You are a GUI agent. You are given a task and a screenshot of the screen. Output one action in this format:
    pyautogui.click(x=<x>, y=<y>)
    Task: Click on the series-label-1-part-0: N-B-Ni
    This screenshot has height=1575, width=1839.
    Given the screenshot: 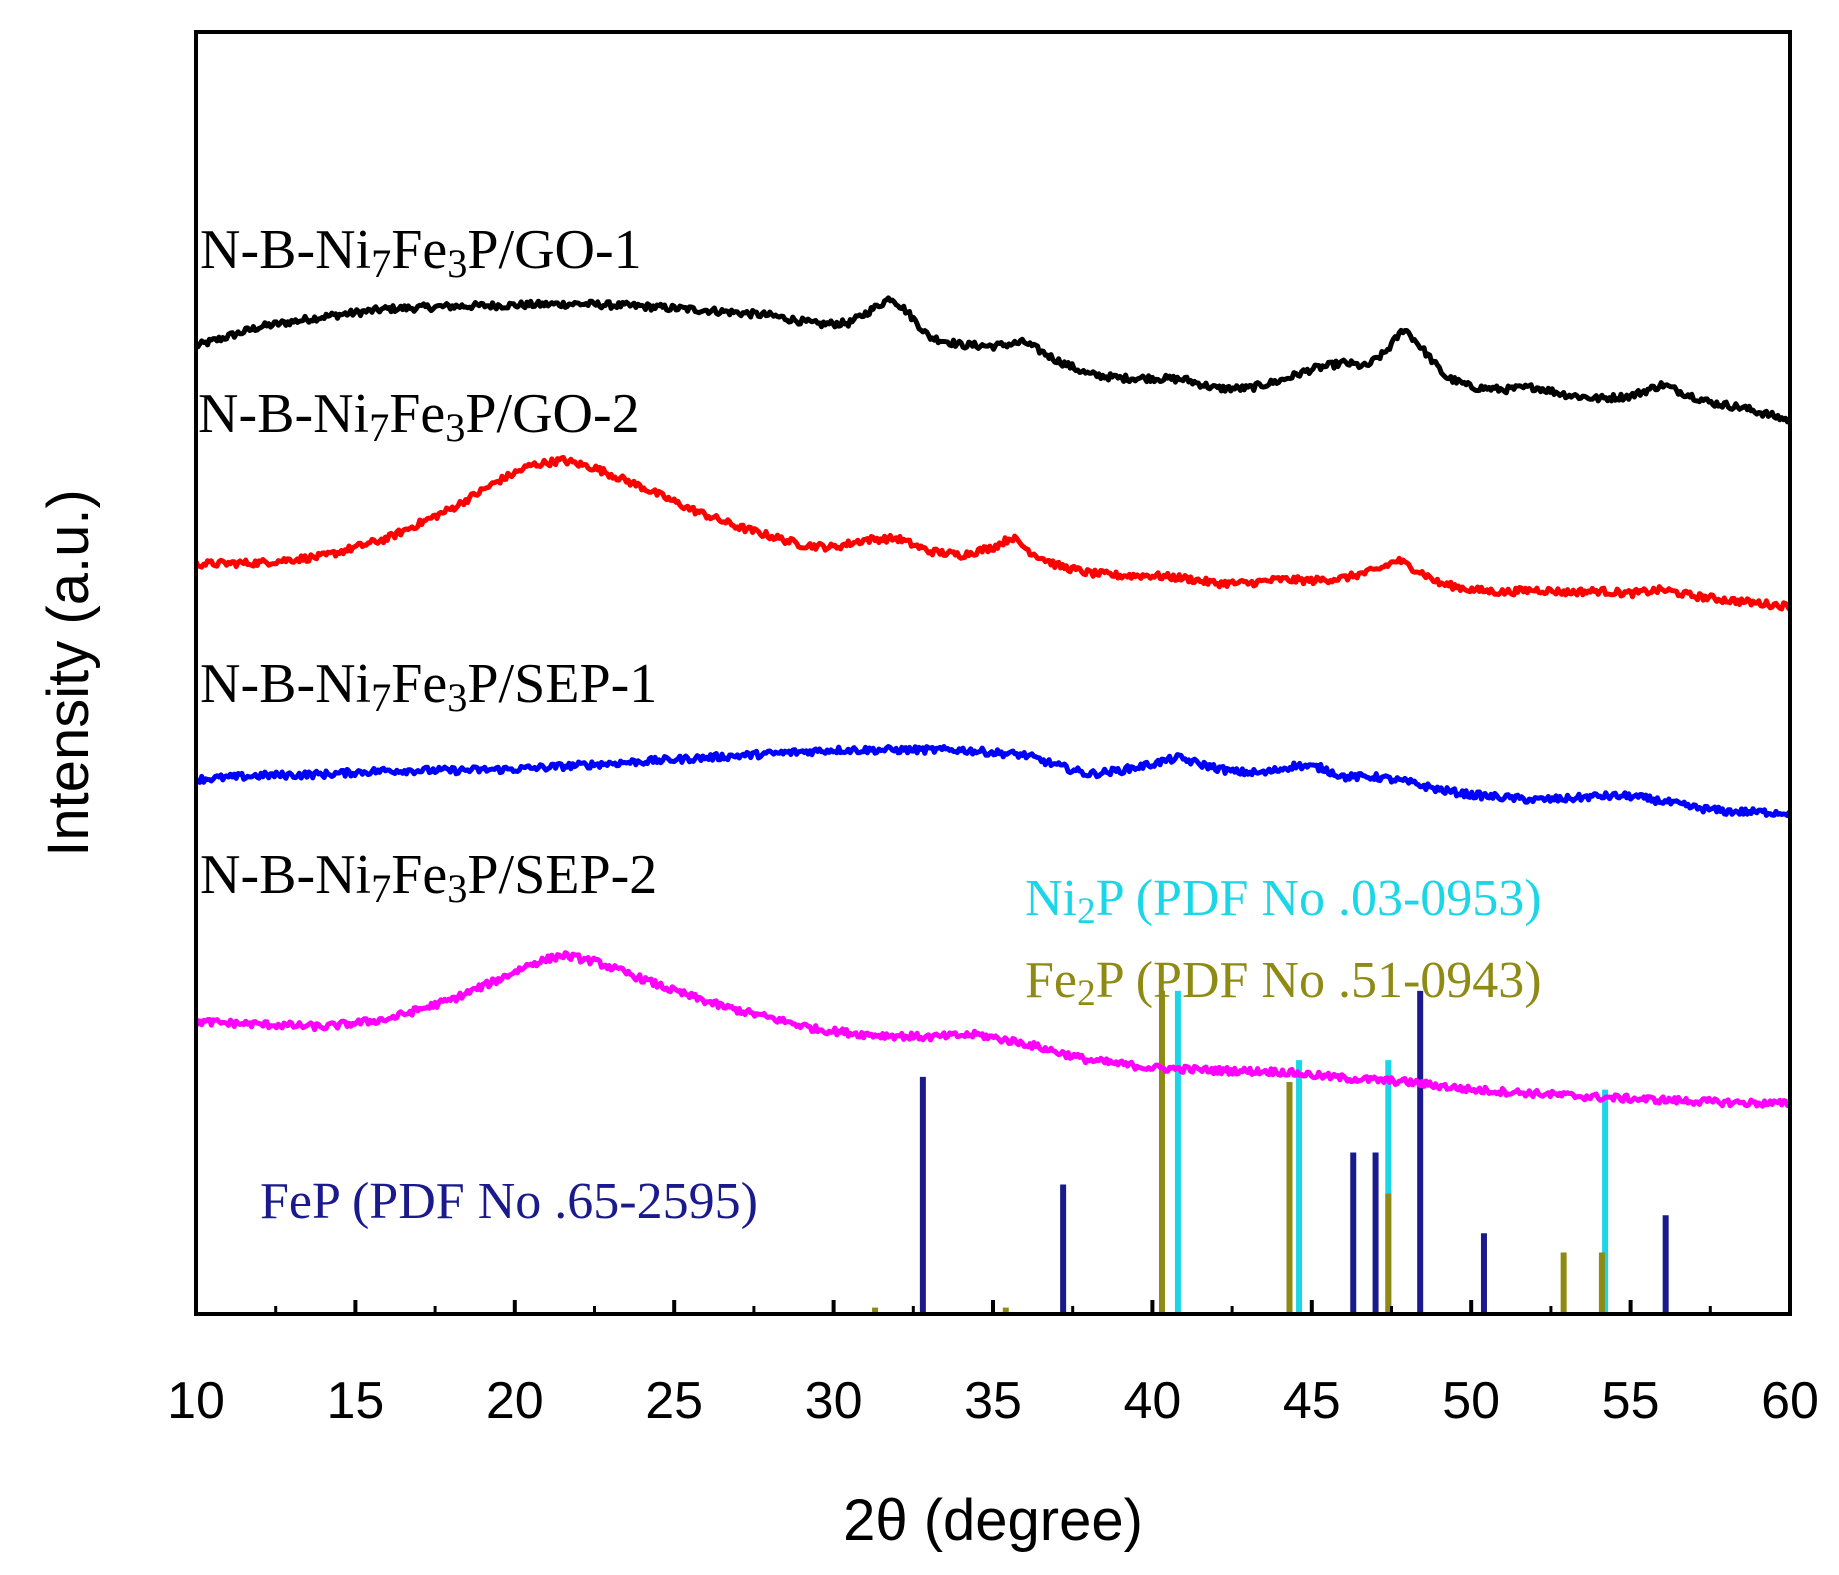 What is the action you would take?
    pyautogui.click(x=283, y=414)
    